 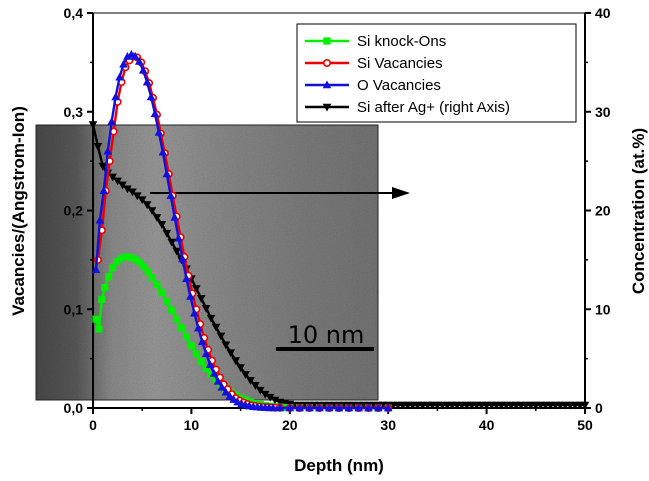 What do you see at coordinates (603, 13) in the screenshot?
I see `y2-tick-label: 40` at bounding box center [603, 13].